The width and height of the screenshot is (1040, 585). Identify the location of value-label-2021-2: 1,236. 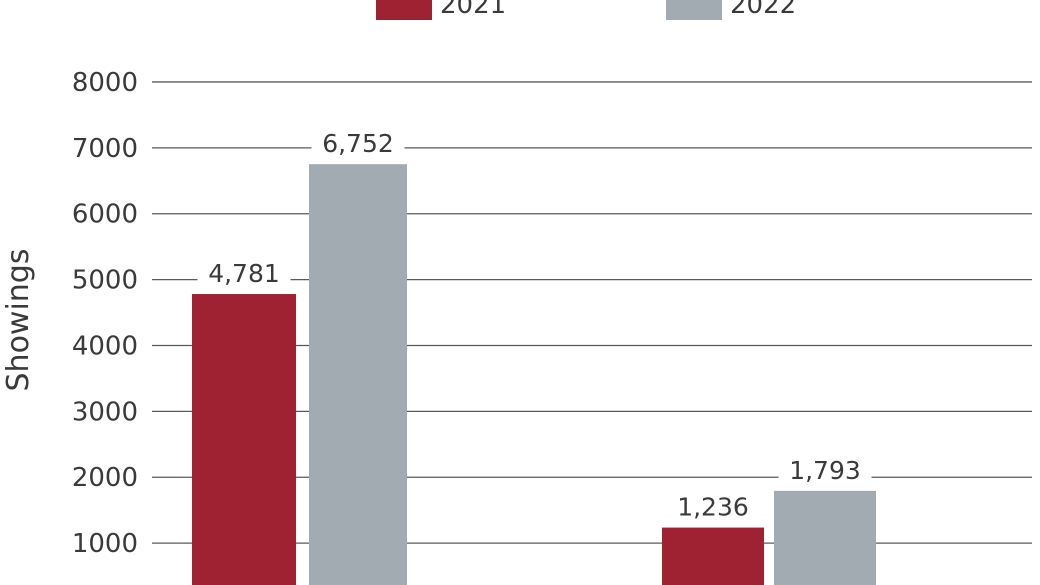
(713, 507).